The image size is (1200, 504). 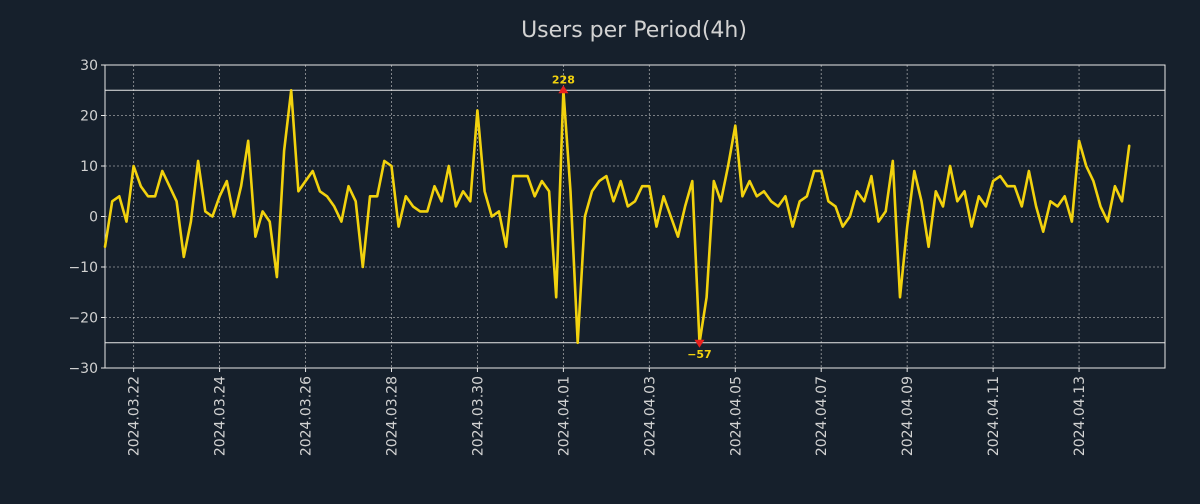 I want to click on chart-title: Users per Period(4h), so click(x=634, y=30).